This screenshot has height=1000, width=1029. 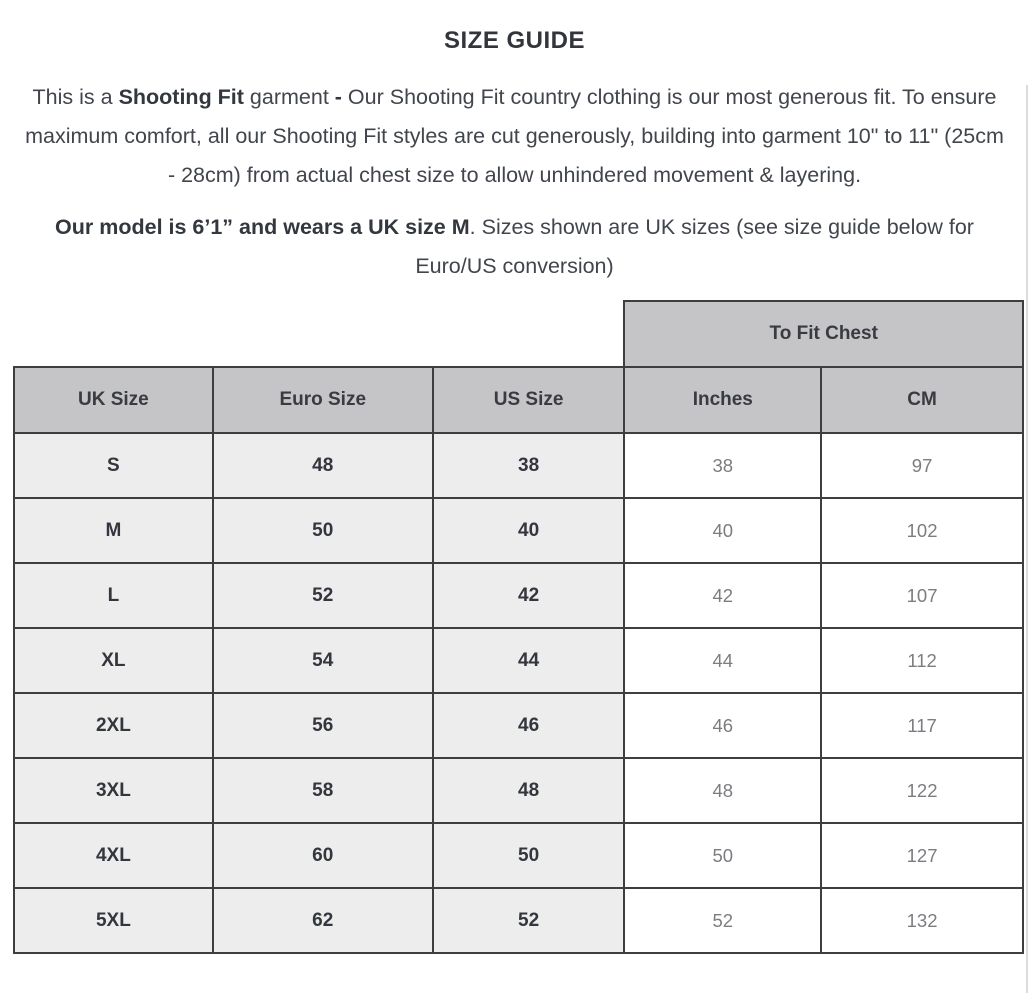 I want to click on table-row-4xl: 4XL 60 50 50 127, so click(x=518, y=855).